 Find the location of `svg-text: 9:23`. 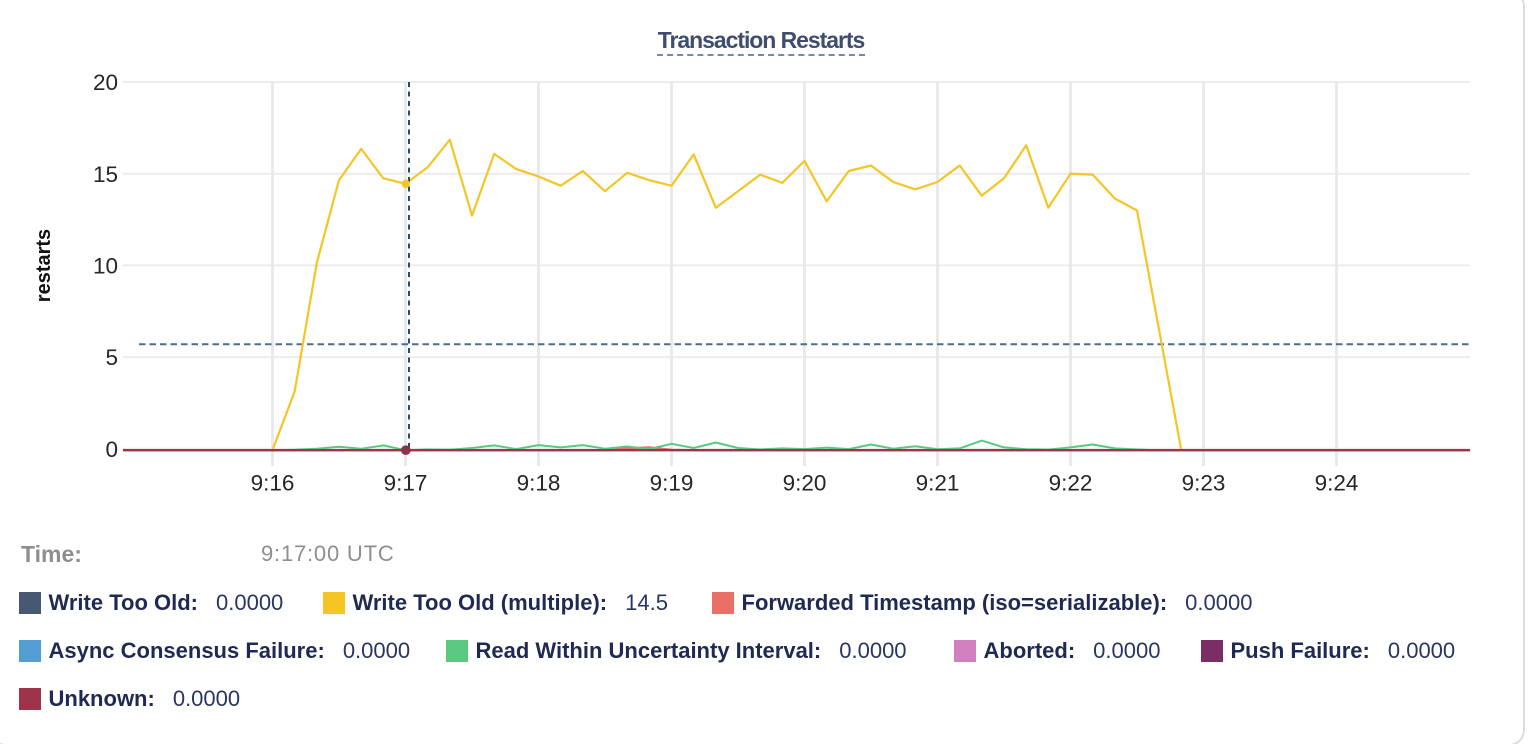

svg-text: 9:23 is located at coordinates (1204, 482).